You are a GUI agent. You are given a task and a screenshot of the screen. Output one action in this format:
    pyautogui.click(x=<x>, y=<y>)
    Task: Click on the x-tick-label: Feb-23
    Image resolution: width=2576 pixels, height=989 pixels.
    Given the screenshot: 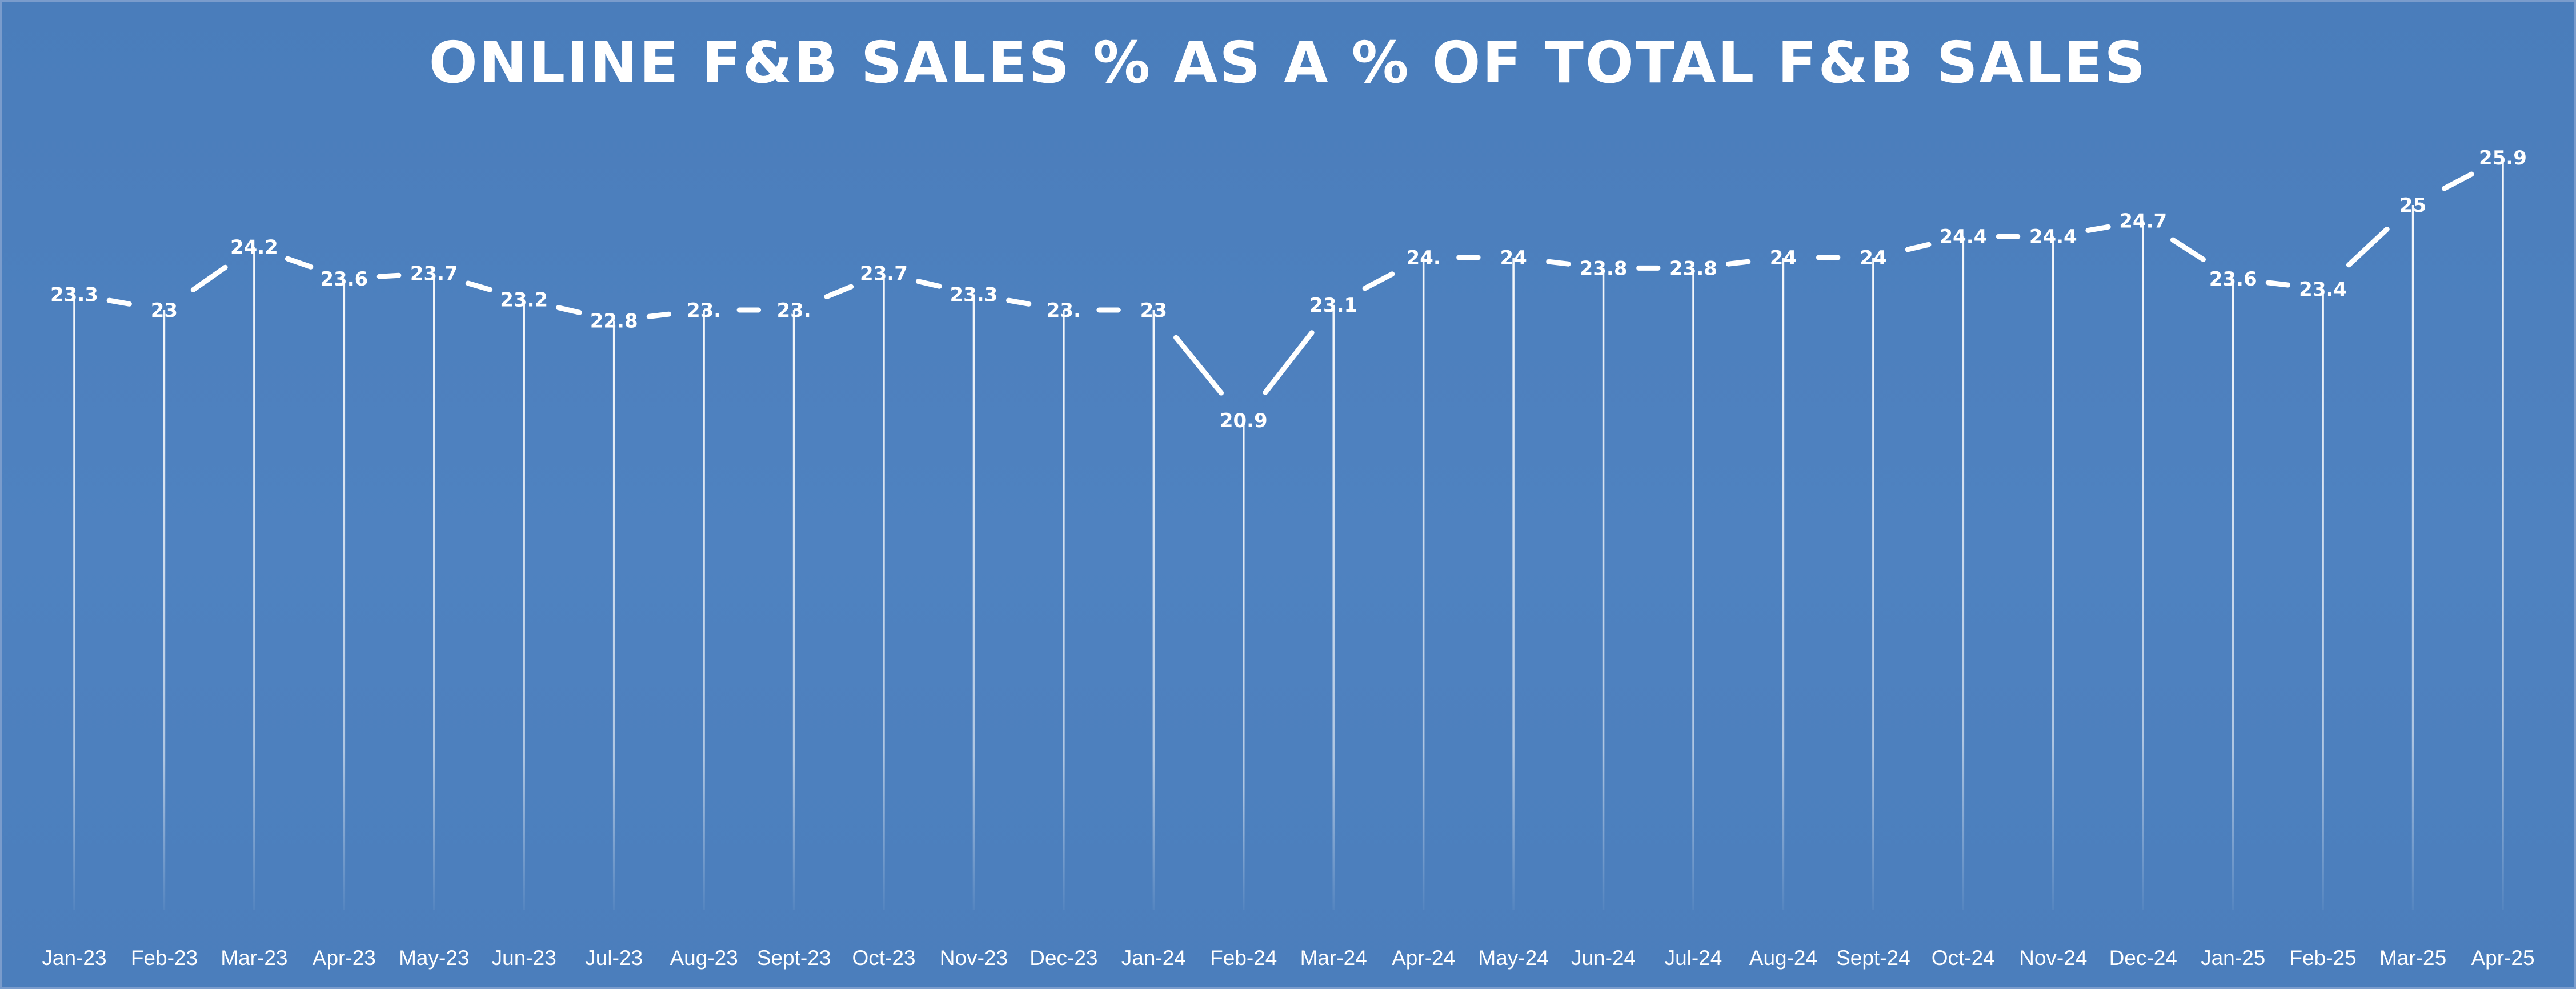 What is the action you would take?
    pyautogui.click(x=164, y=958)
    